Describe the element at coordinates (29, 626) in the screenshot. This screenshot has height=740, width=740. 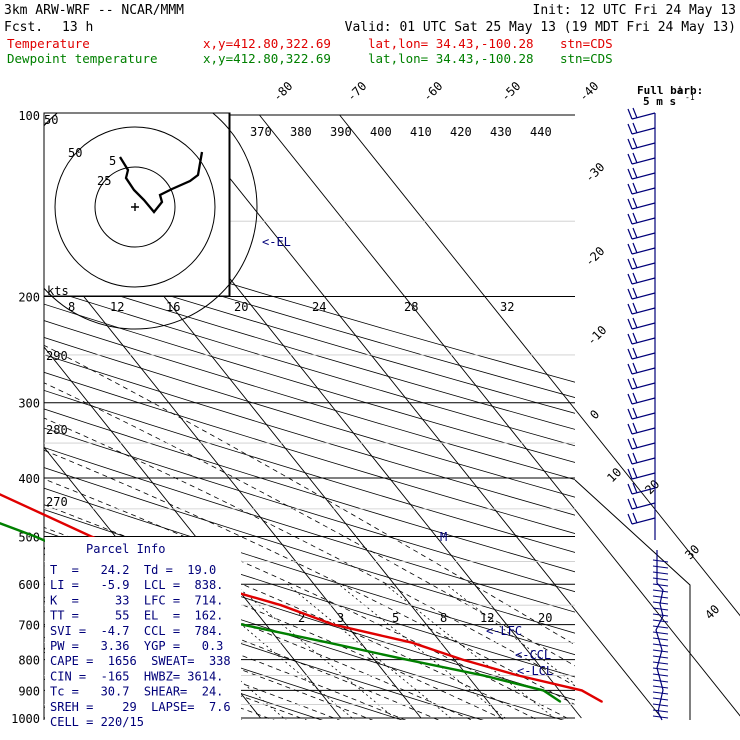
I see `pressure-label-700: 700` at that location.